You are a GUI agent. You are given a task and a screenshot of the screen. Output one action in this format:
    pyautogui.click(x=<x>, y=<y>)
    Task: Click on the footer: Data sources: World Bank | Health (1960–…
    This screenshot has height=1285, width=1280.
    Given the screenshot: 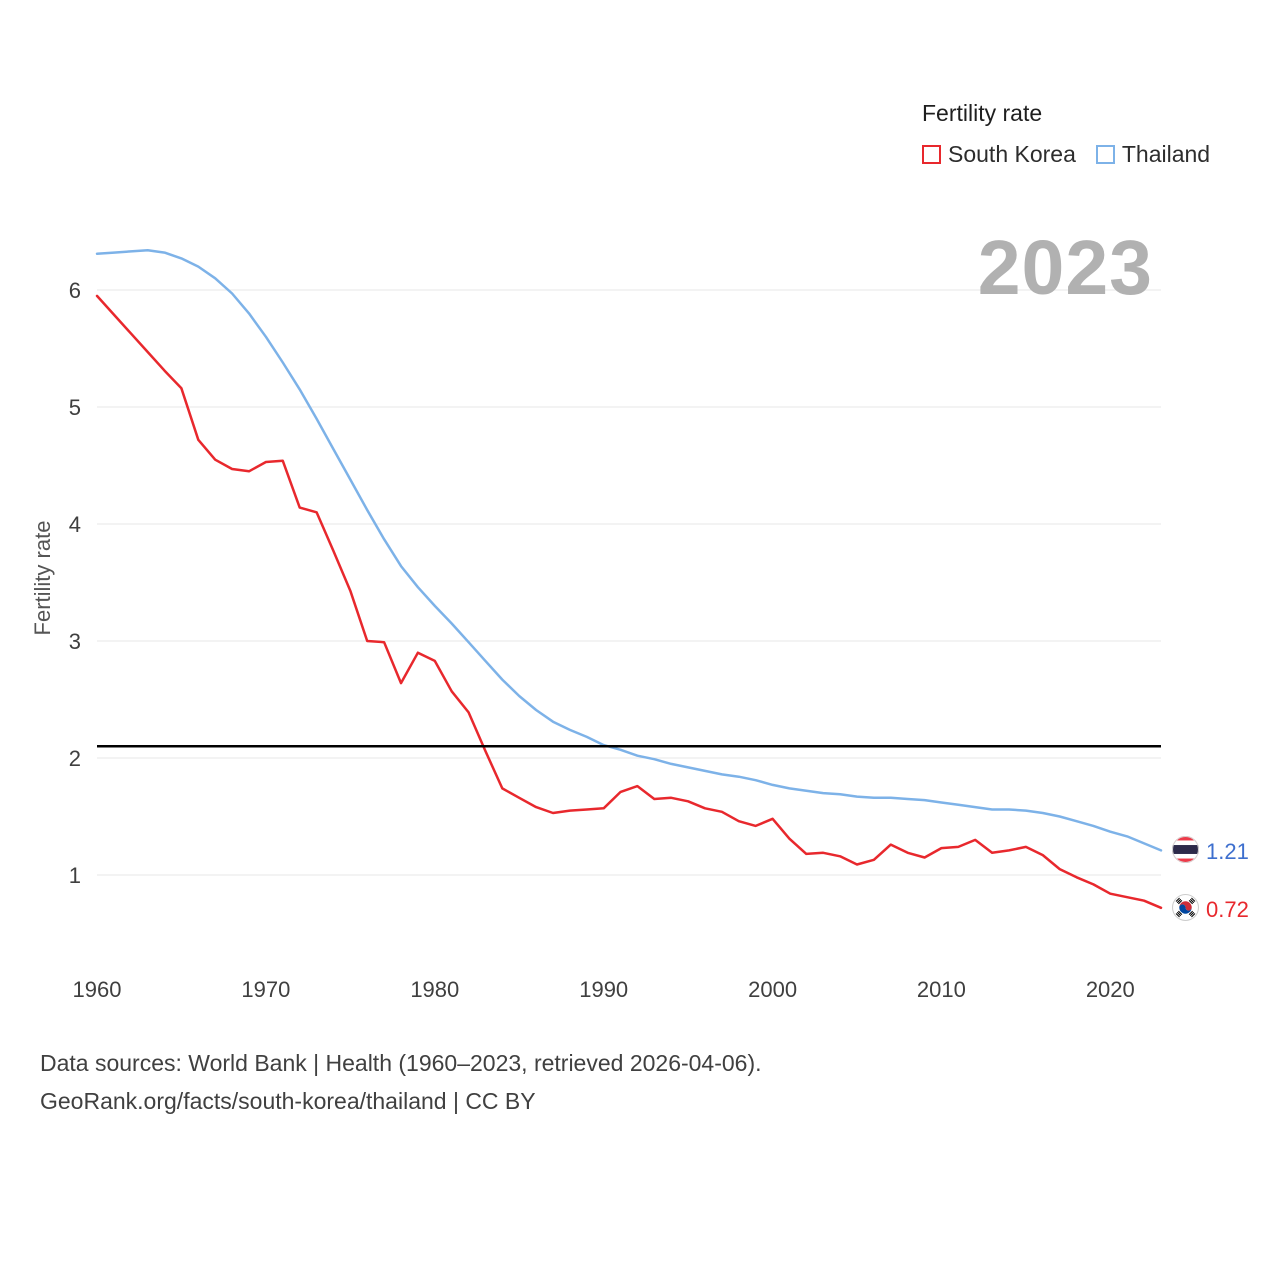 What is the action you would take?
    pyautogui.click(x=401, y=1082)
    